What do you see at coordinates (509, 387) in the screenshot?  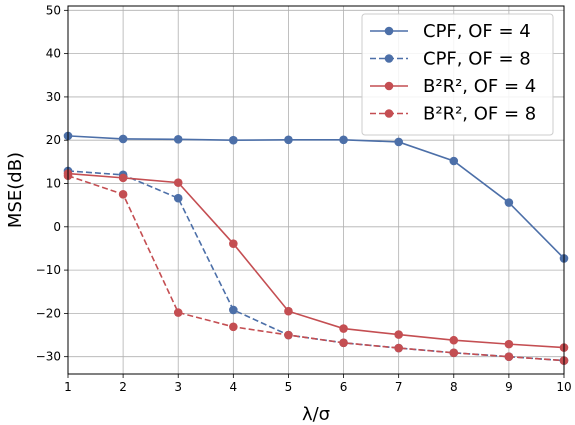 I see `x-tick-label: 9` at bounding box center [509, 387].